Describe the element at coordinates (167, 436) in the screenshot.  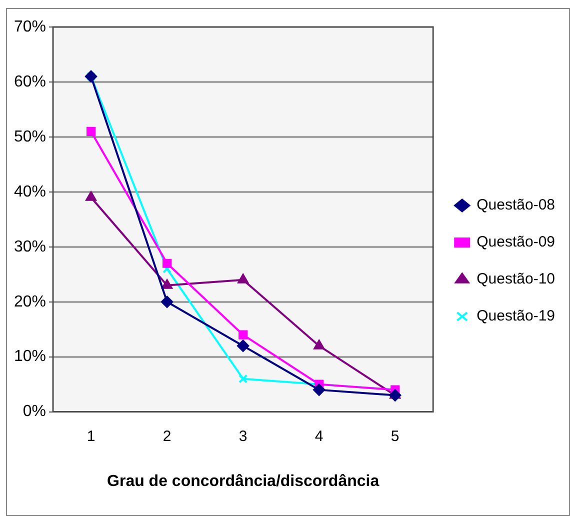
I see `x-tick-label: 2` at that location.